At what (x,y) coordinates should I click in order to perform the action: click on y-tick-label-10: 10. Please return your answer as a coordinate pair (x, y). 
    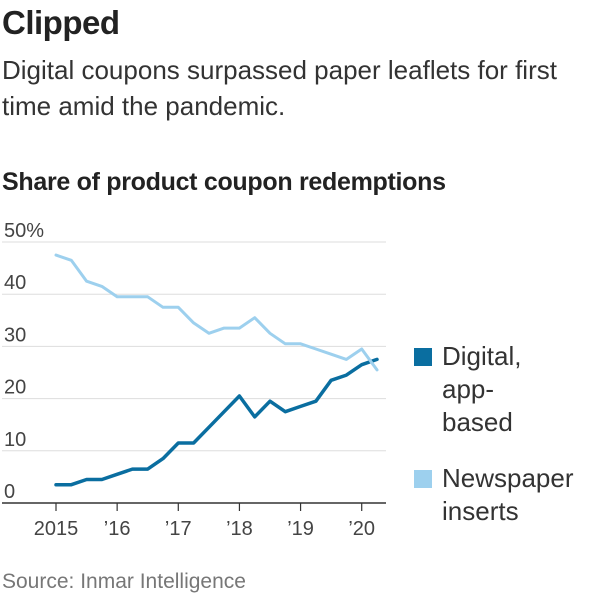
    Looking at the image, I should click on (15, 440).